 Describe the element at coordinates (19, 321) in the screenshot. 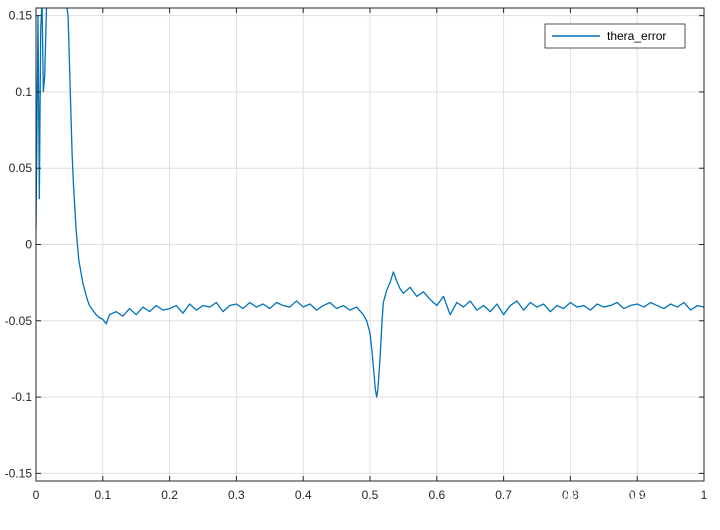

I see `y-tick-label: -0.05` at that location.